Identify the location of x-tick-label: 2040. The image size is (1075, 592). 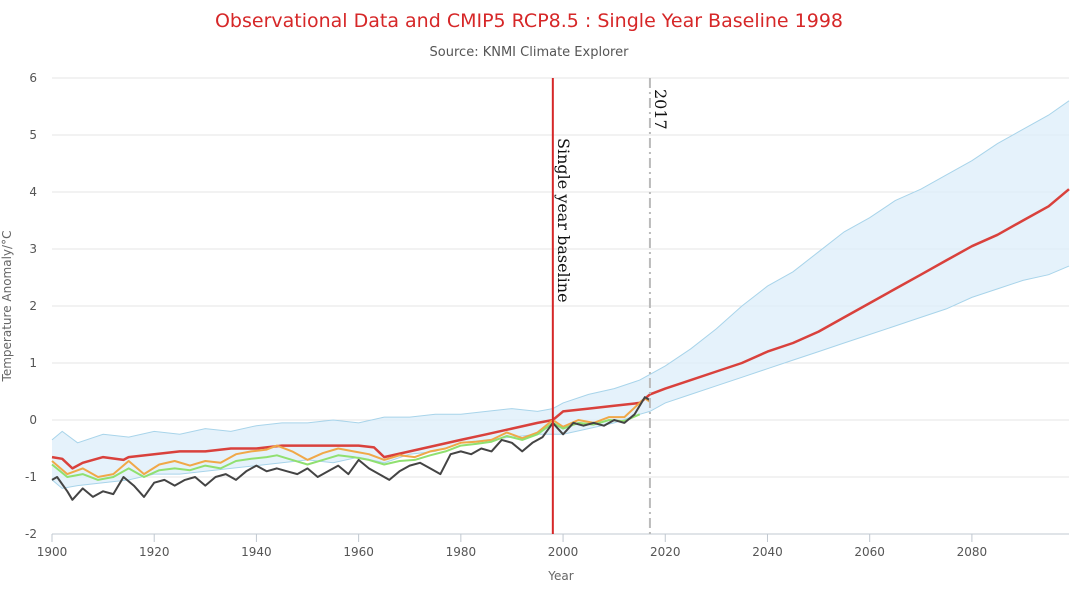
(767, 552).